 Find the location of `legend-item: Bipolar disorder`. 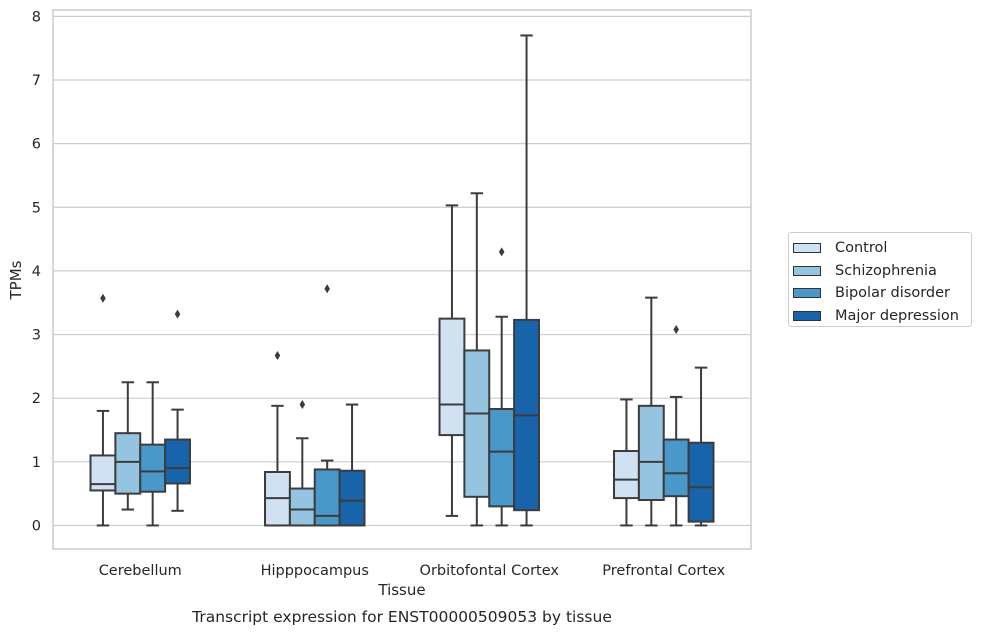

legend-item: Bipolar disorder is located at coordinates (882, 293).